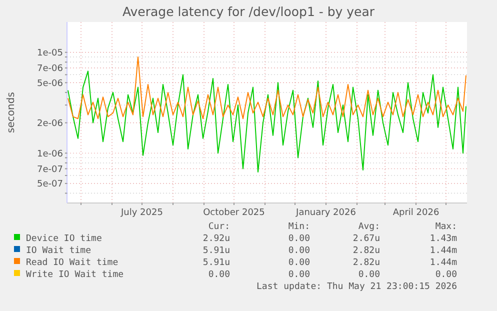 Image resolution: width=497 pixels, height=311 pixels. I want to click on y-tick-label: 5e-06, so click(50, 83).